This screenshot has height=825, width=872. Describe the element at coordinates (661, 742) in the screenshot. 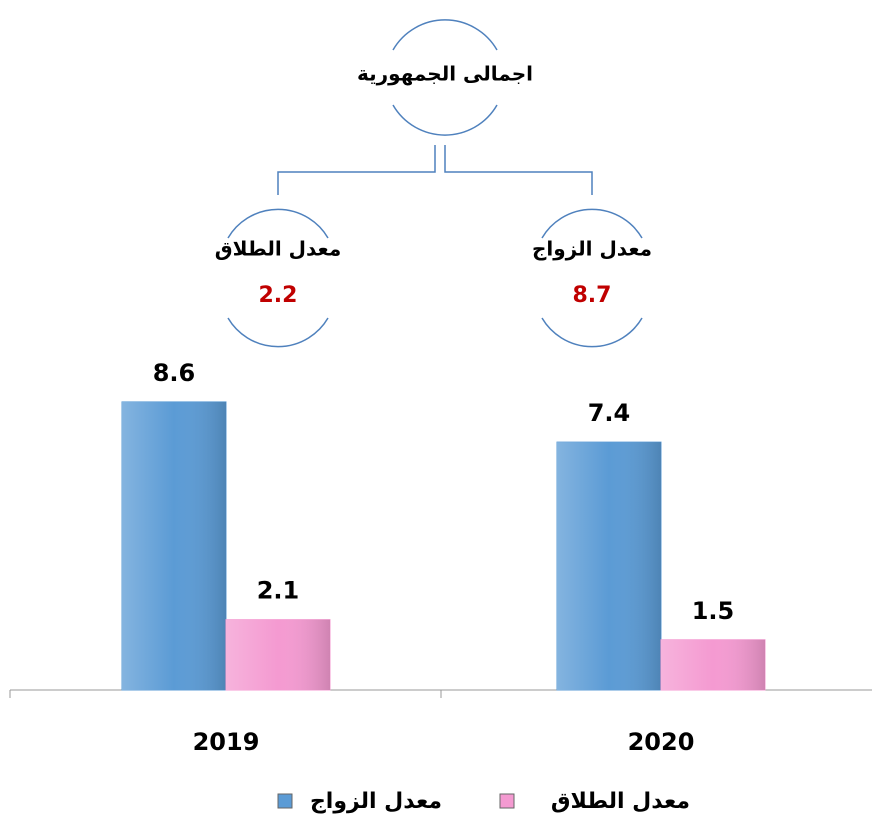

I see `x-tick-label: 2020` at that location.